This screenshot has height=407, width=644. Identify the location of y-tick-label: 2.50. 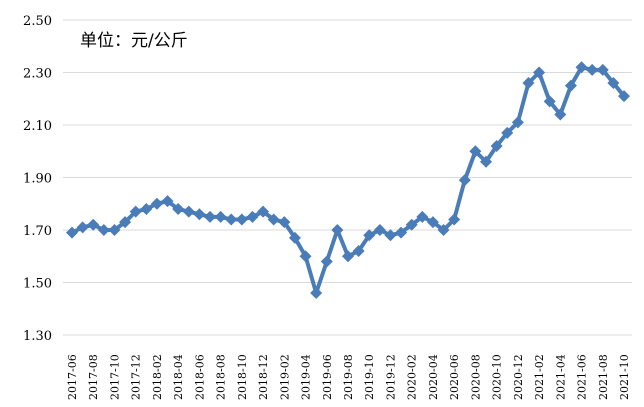
(37, 21).